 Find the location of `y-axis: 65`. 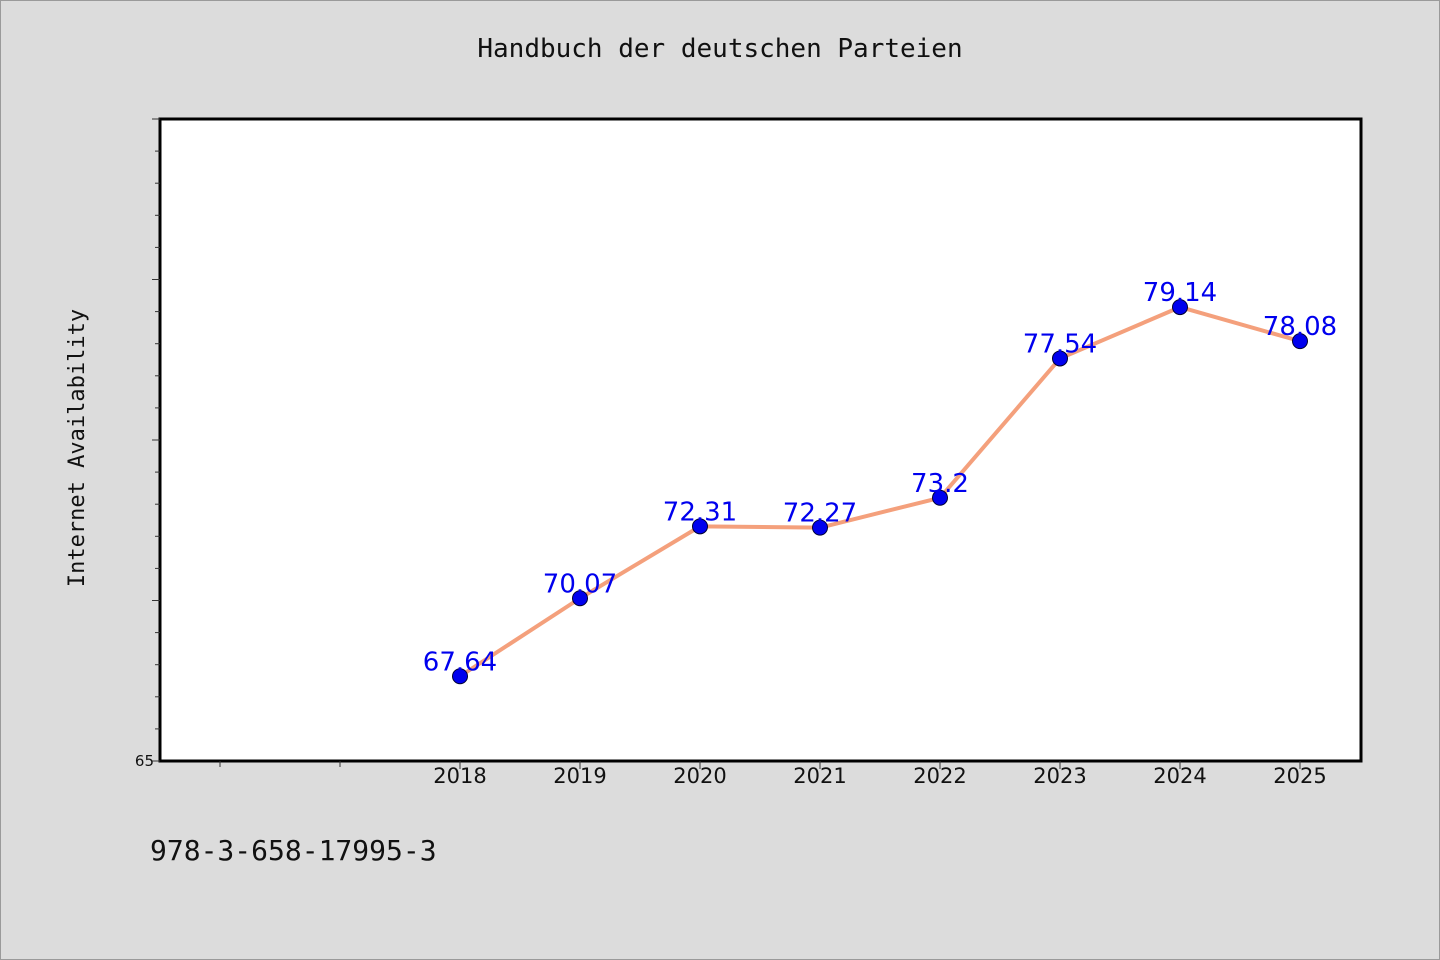

y-axis: 65 is located at coordinates (147, 444).